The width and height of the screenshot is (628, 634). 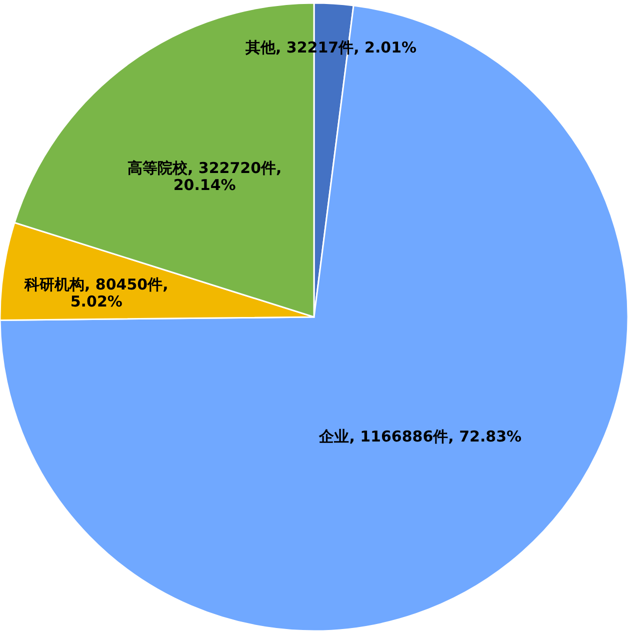 I want to click on slice-label: 高等院校, 322720件, 20.14%, so click(x=204, y=176).